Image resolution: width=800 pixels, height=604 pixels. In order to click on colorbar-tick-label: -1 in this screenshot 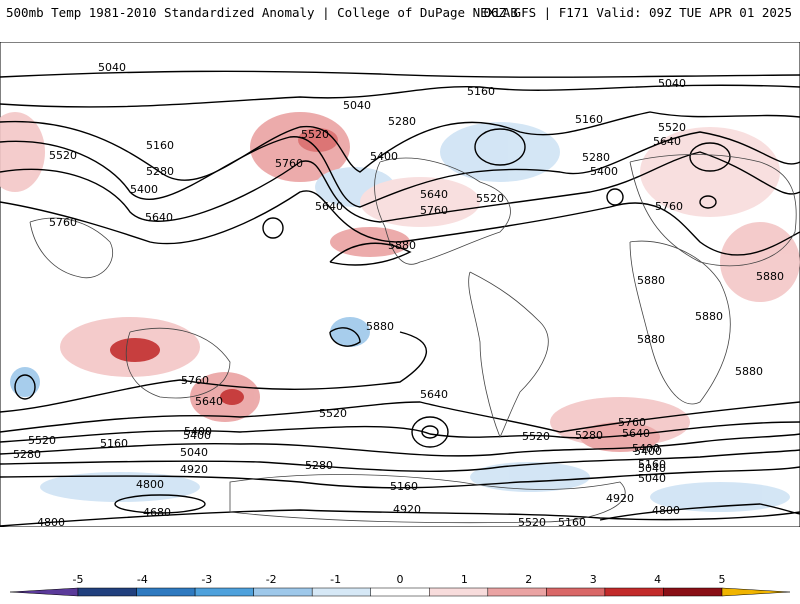, I will do `click(335, 579)`.